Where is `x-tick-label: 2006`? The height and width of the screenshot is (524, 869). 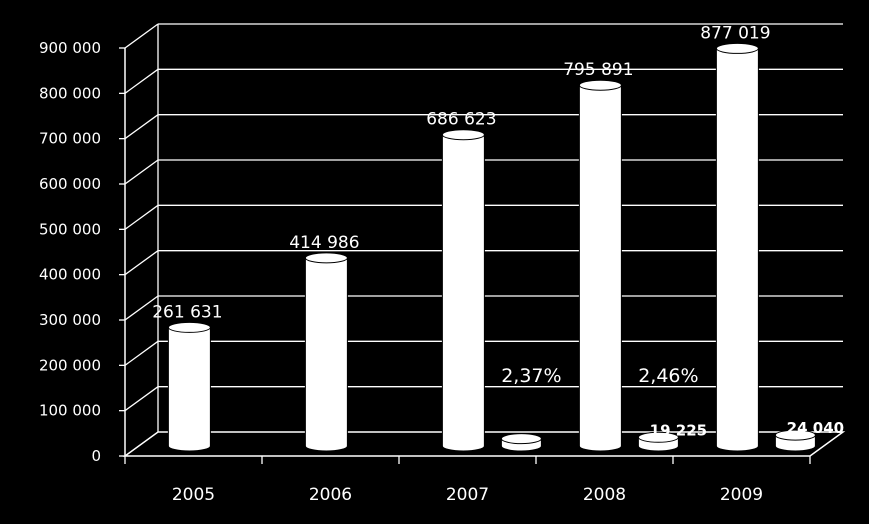
x-tick-label: 2006 is located at coordinates (330, 495).